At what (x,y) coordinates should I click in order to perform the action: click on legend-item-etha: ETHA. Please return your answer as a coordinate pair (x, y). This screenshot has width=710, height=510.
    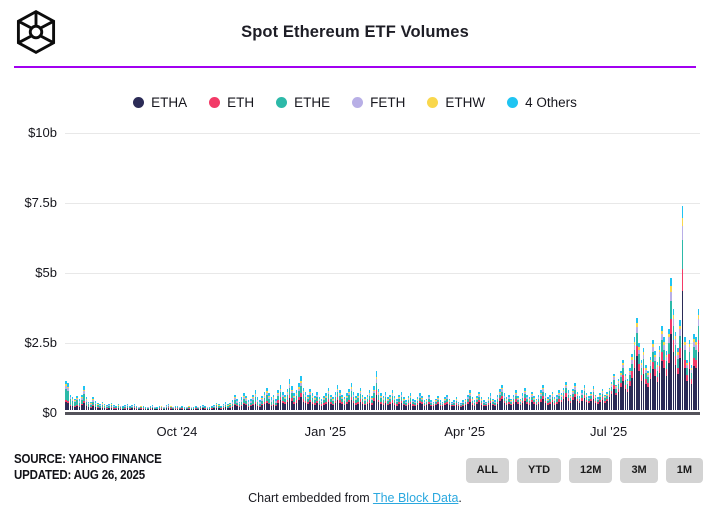
    Looking at the image, I should click on (160, 102).